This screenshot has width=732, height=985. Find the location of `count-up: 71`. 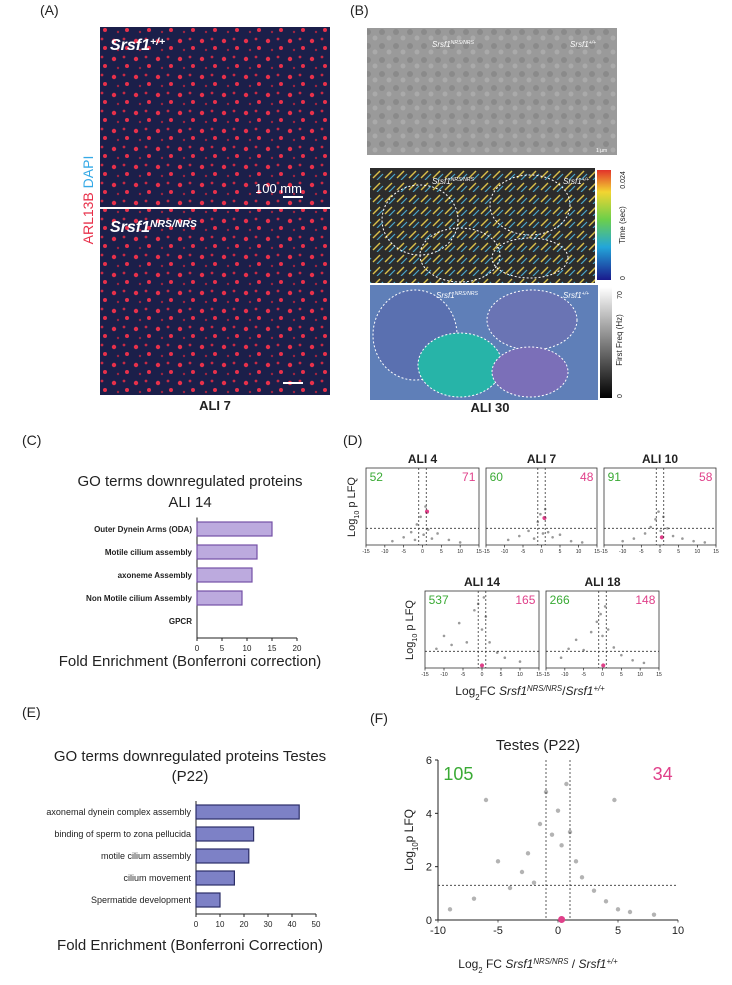

count-up: 71 is located at coordinates (469, 477).